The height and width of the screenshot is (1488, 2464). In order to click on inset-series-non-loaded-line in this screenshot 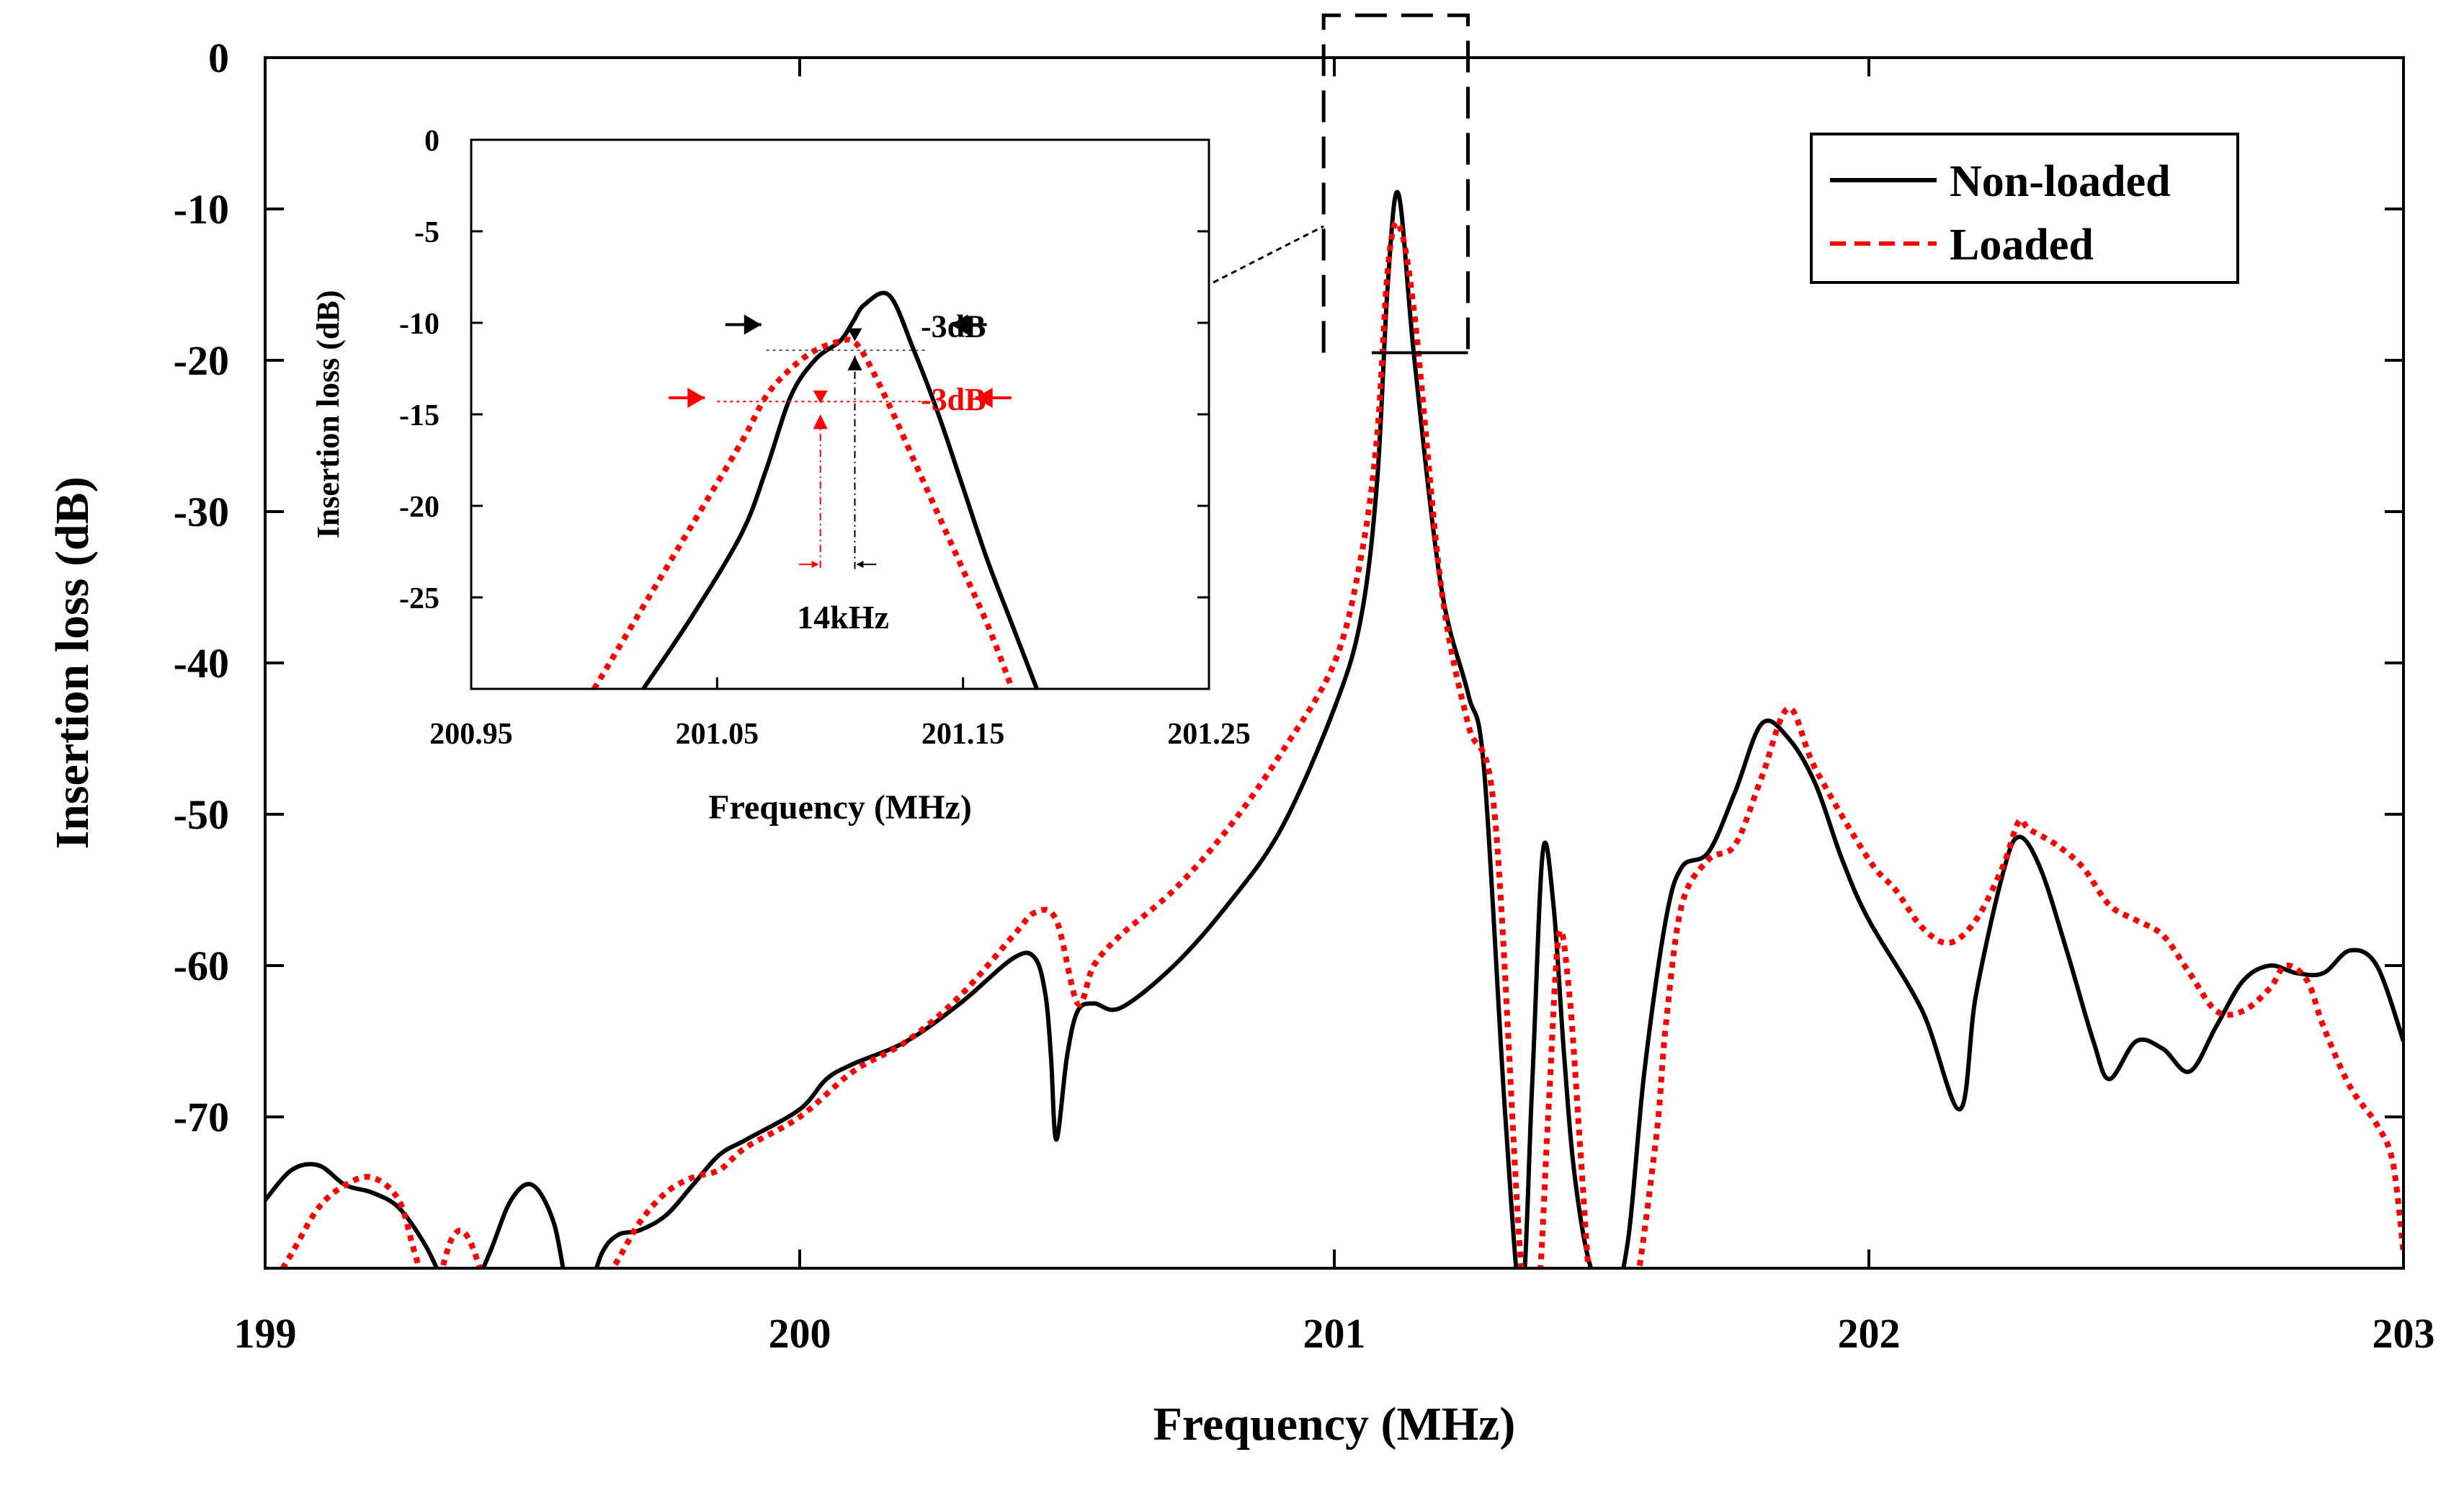, I will do `click(840, 489)`.